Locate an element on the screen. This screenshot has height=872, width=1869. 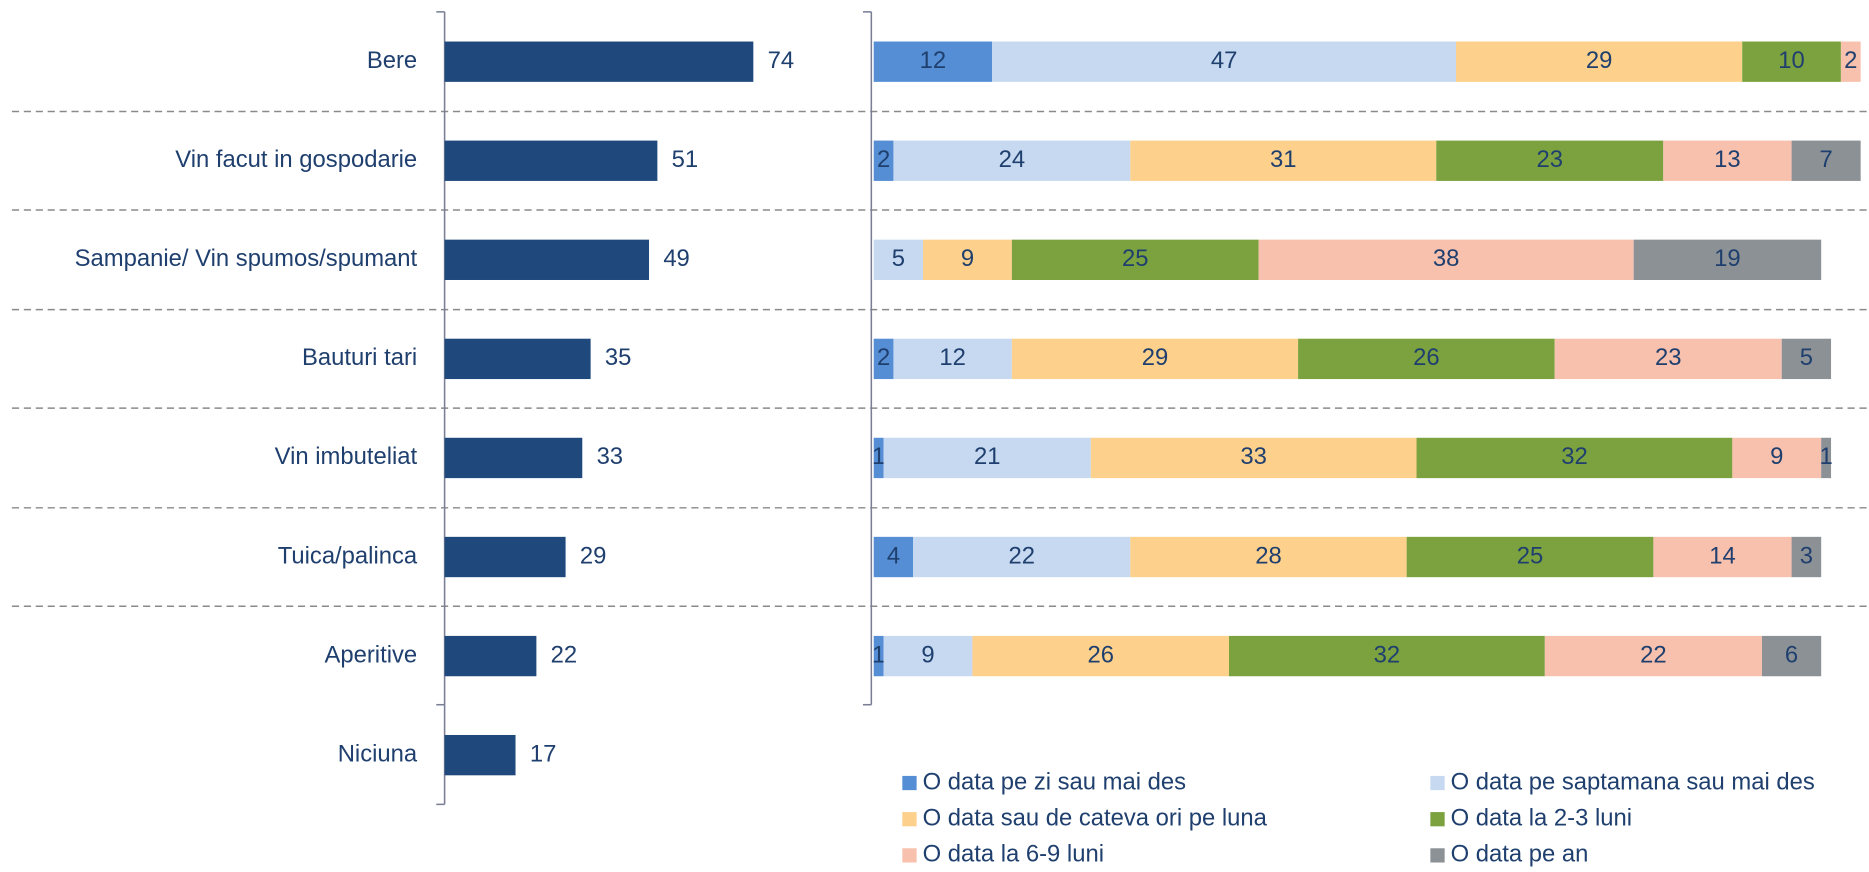
legend-label: O data pe zi sau mai des is located at coordinates (1055, 781).